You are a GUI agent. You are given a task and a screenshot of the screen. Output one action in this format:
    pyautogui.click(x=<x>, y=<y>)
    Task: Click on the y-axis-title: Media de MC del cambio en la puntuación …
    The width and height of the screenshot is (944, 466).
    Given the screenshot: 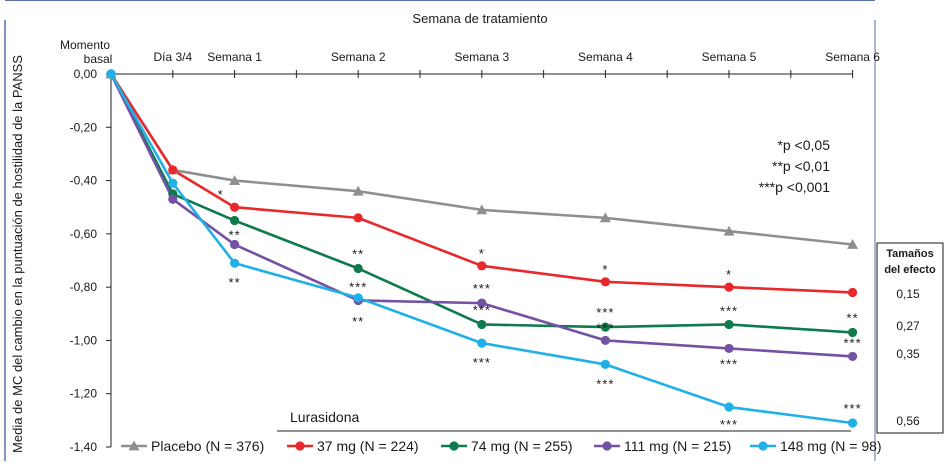 What is the action you would take?
    pyautogui.click(x=17, y=254)
    